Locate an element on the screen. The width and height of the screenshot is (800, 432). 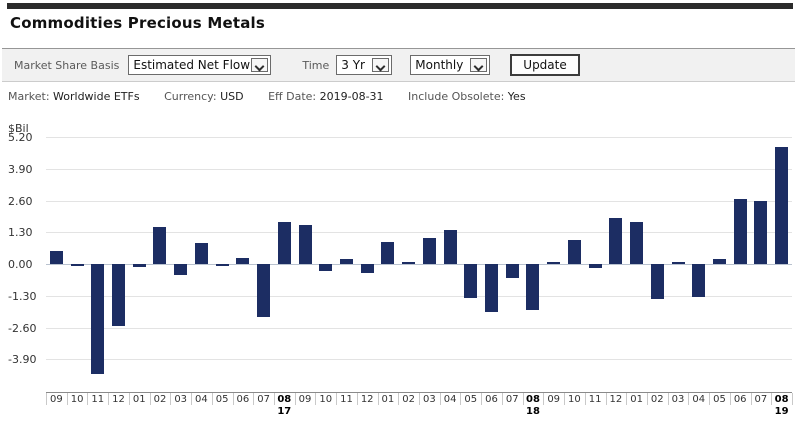
y-axis-tick-label: 3.90 is located at coordinates (20, 169).